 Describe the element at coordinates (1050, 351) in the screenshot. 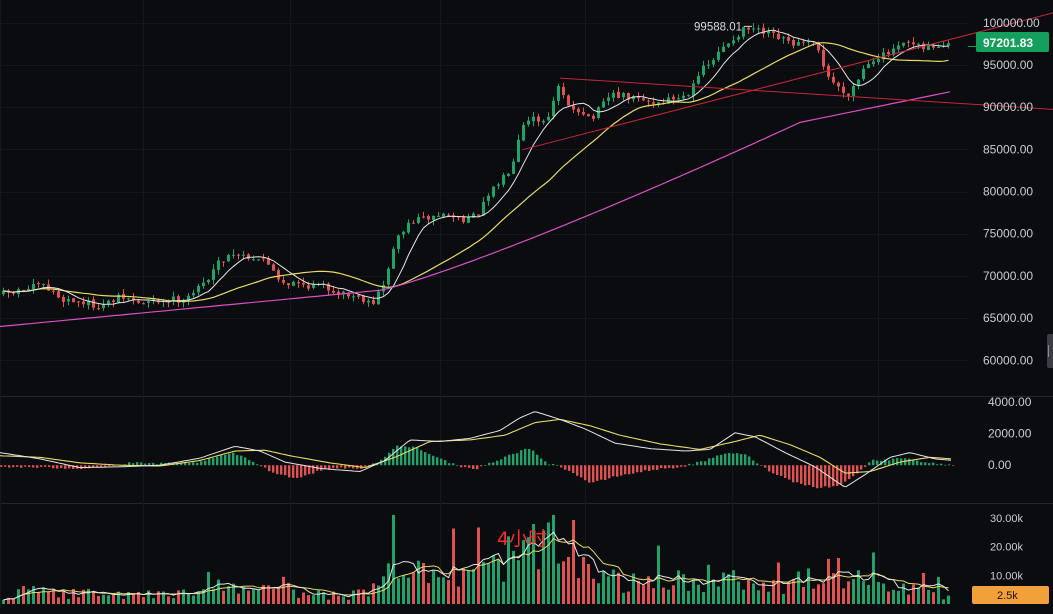

I see `axis-scroll-handle` at that location.